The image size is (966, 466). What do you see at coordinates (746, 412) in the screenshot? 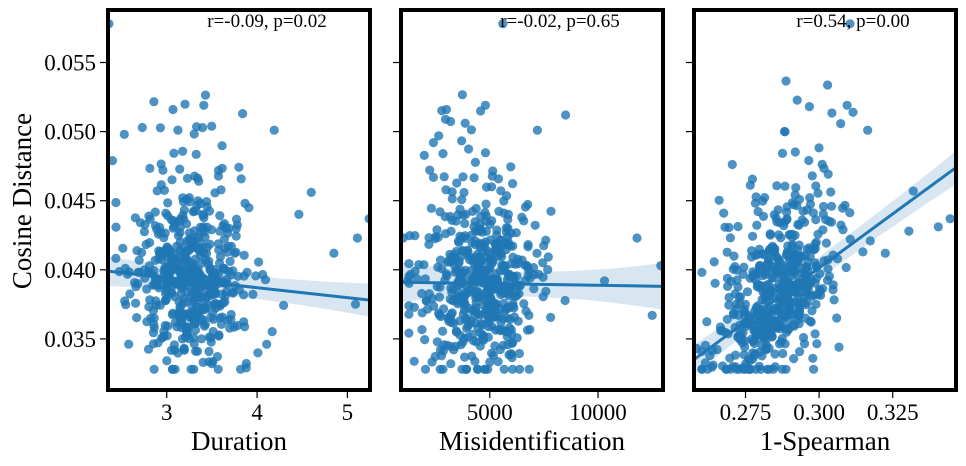
I see `x-tick-label: 0.275` at bounding box center [746, 412].